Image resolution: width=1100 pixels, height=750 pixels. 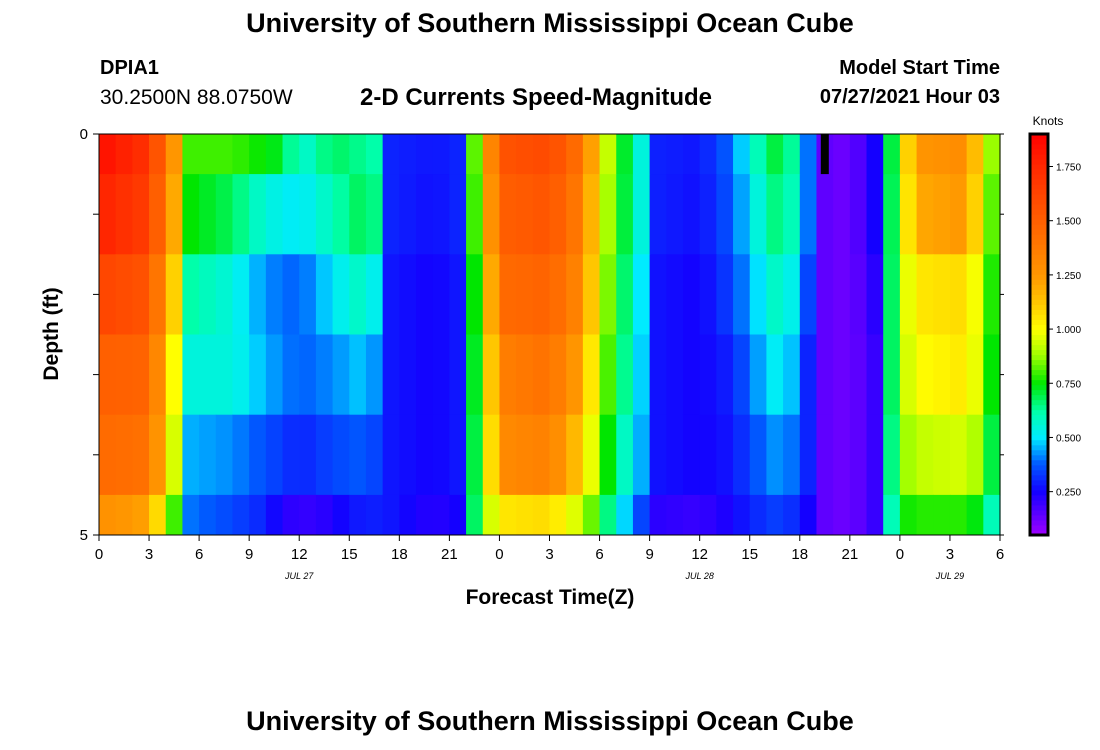 What do you see at coordinates (196, 97) in the screenshot?
I see `station-coordinates: 30.2500N 88.0750W` at bounding box center [196, 97].